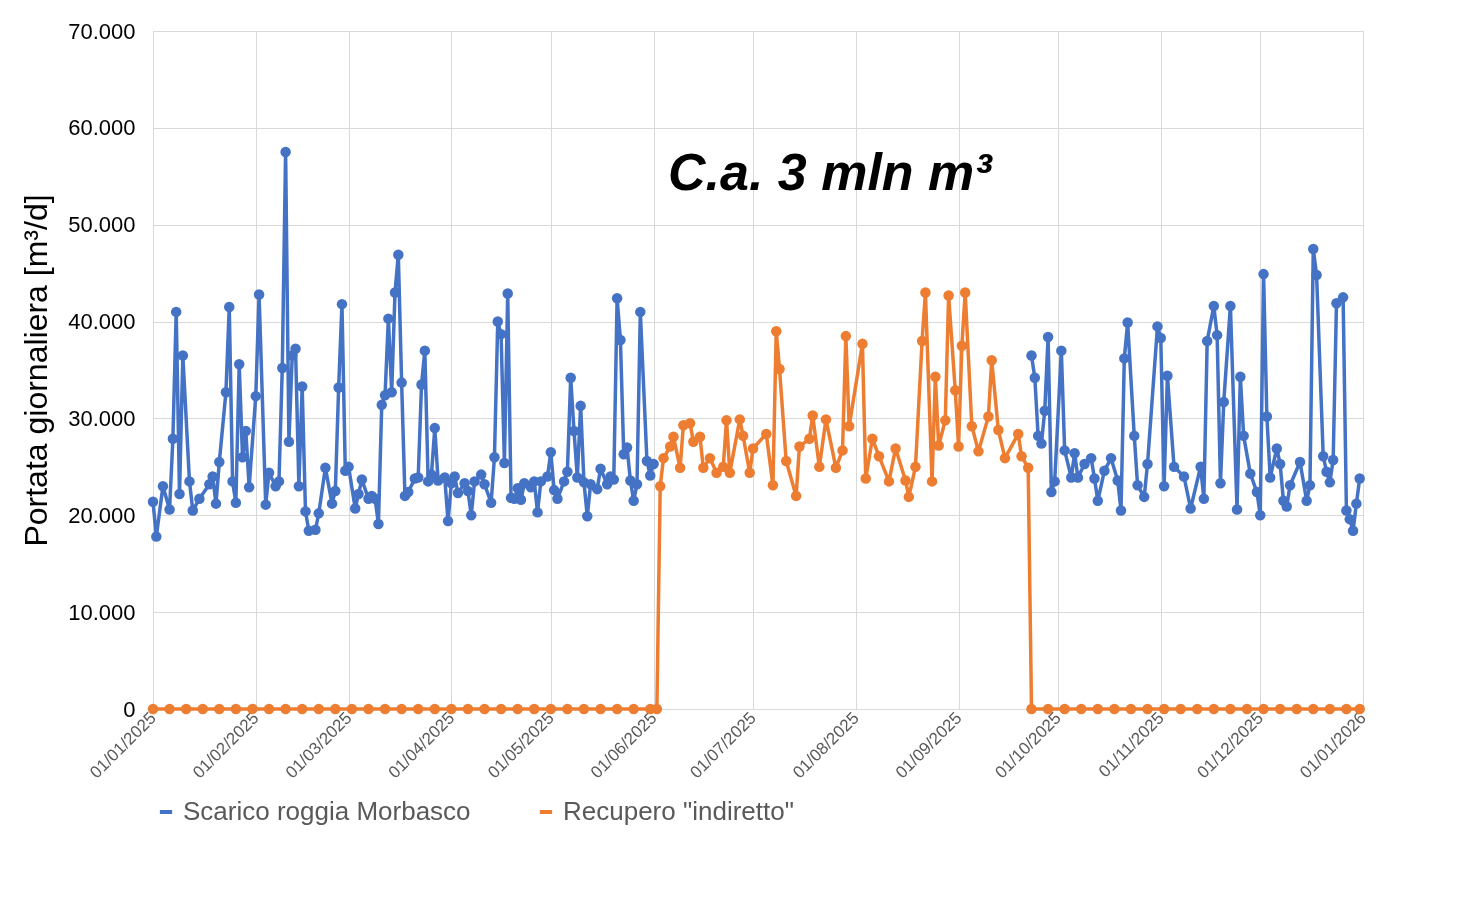 The height and width of the screenshot is (924, 1458). I want to click on y-tick-label: 30.000, so click(102, 418).